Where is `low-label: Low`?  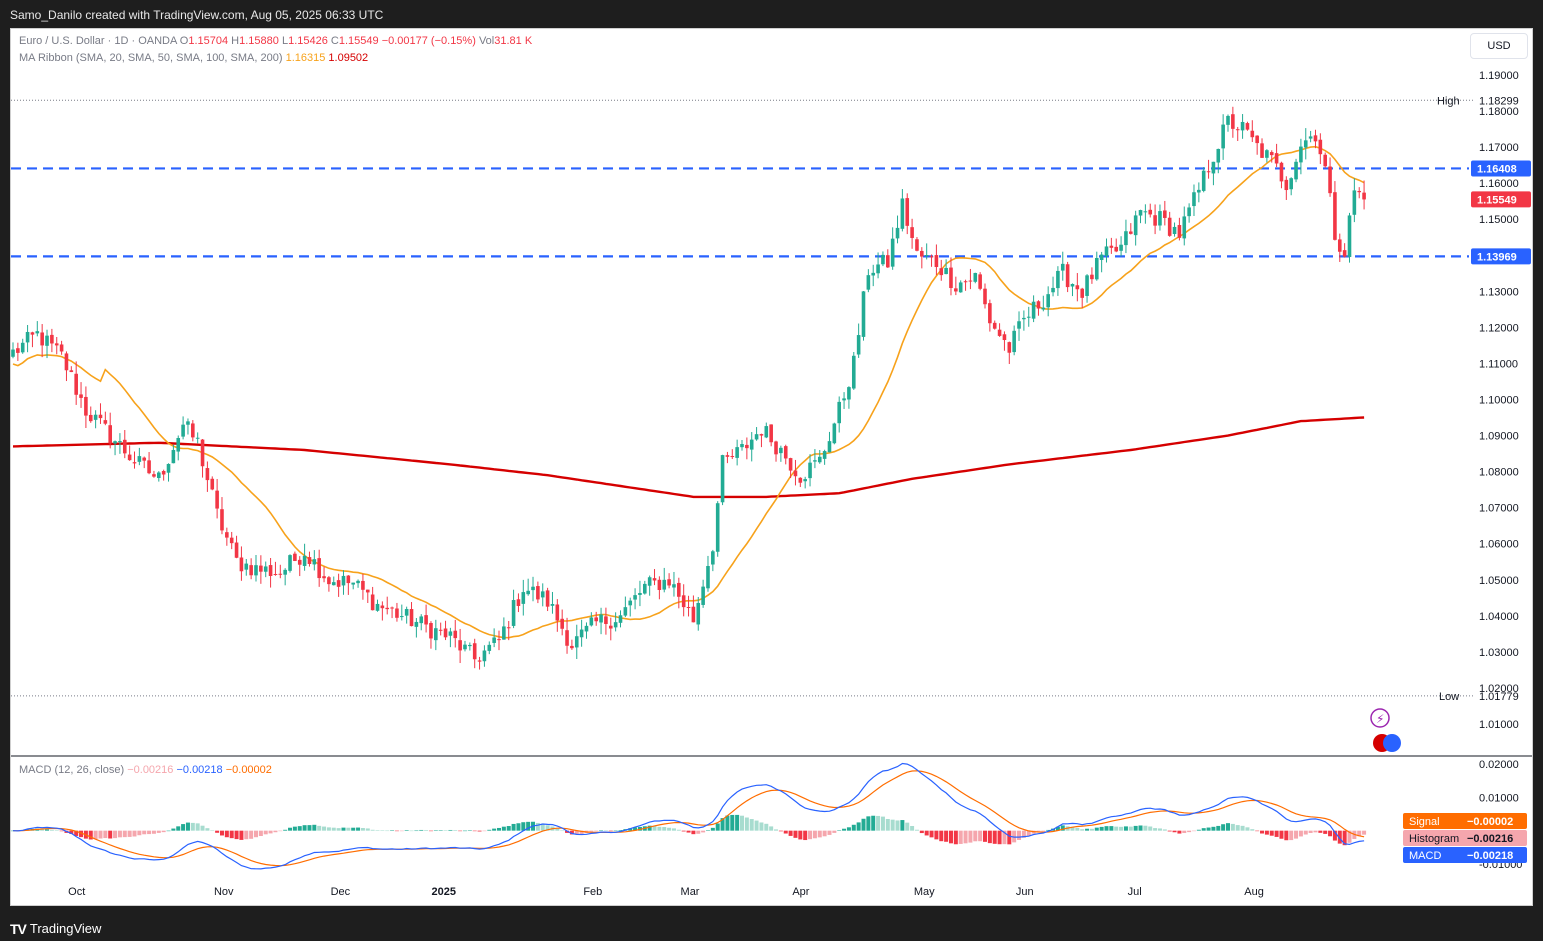
low-label: Low is located at coordinates (1449, 697).